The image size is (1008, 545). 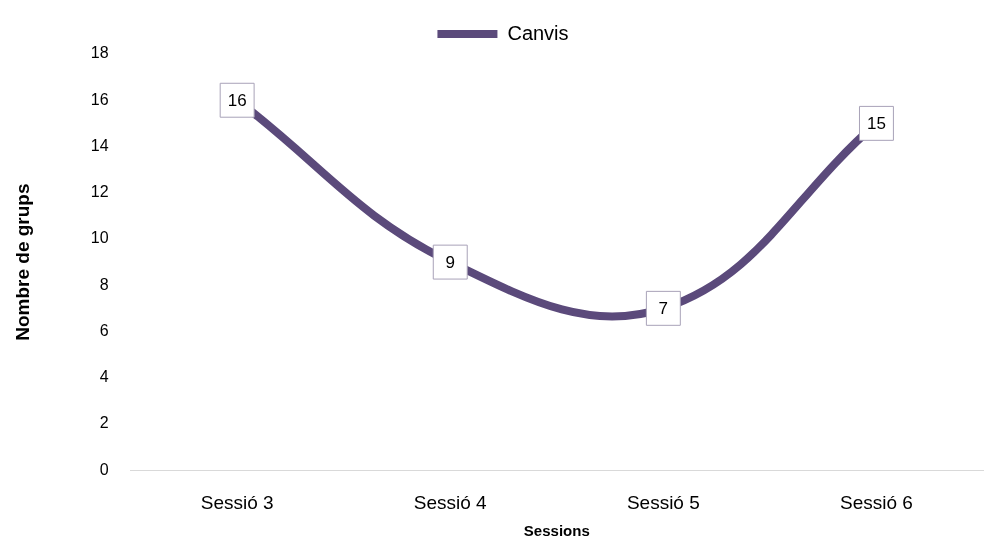 I want to click on x-tick-label: Sessió 4, so click(x=450, y=502).